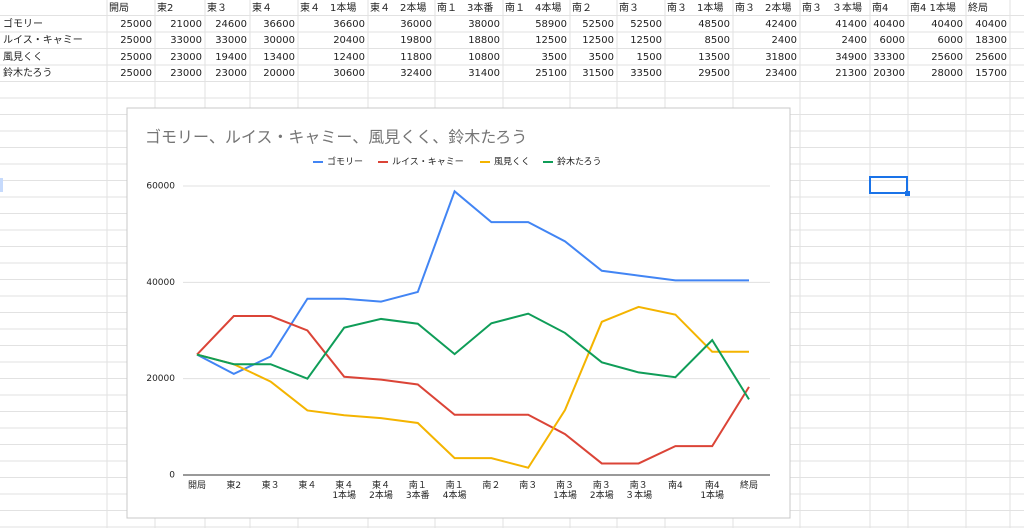 This screenshot has width=1024, height=532. Describe the element at coordinates (991, 73) in the screenshot. I see `number-cell: 15700` at that location.